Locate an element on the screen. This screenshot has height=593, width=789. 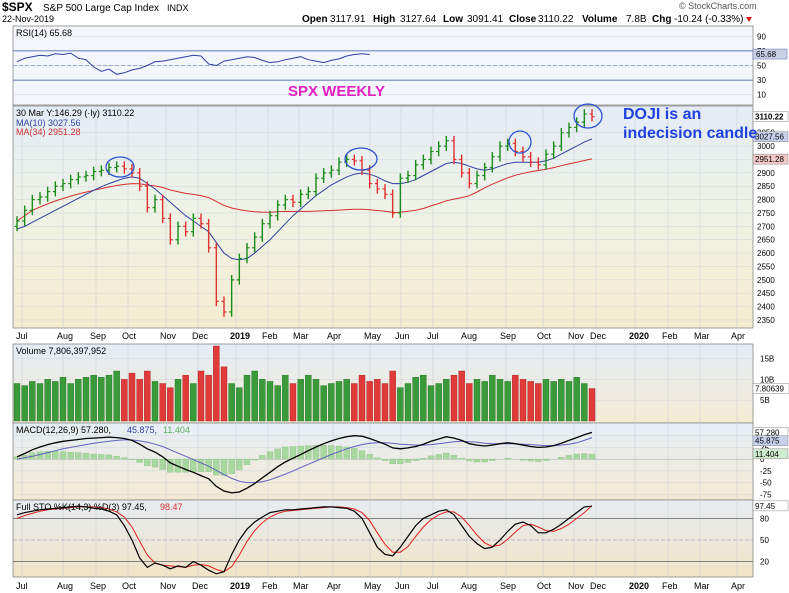
macd-value-label: 45.875 is located at coordinates (767, 441).